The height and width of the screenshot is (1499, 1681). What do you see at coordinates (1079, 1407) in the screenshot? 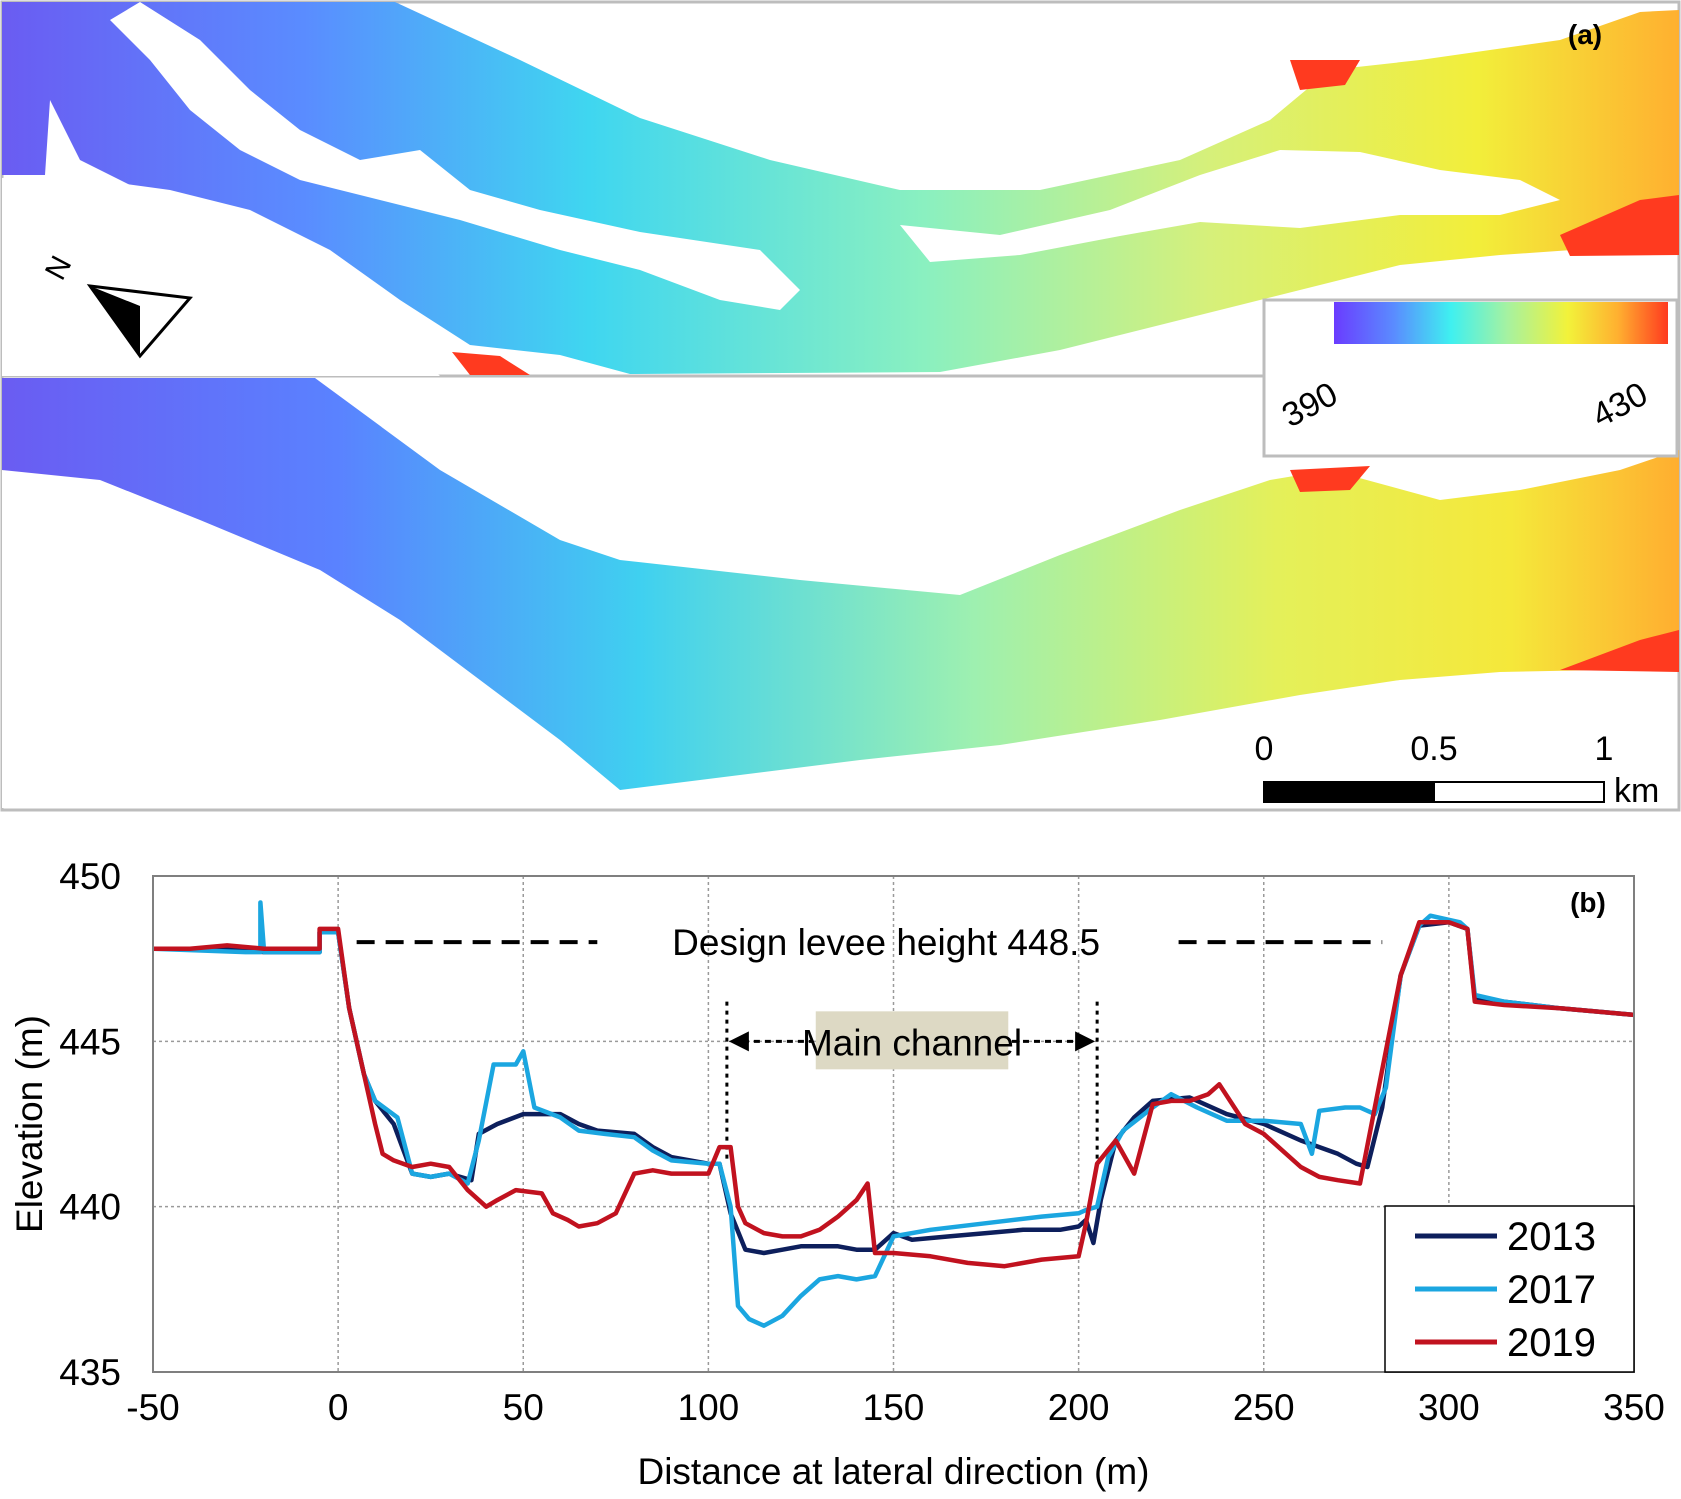
I see `x-tick-label: 200` at bounding box center [1079, 1407].